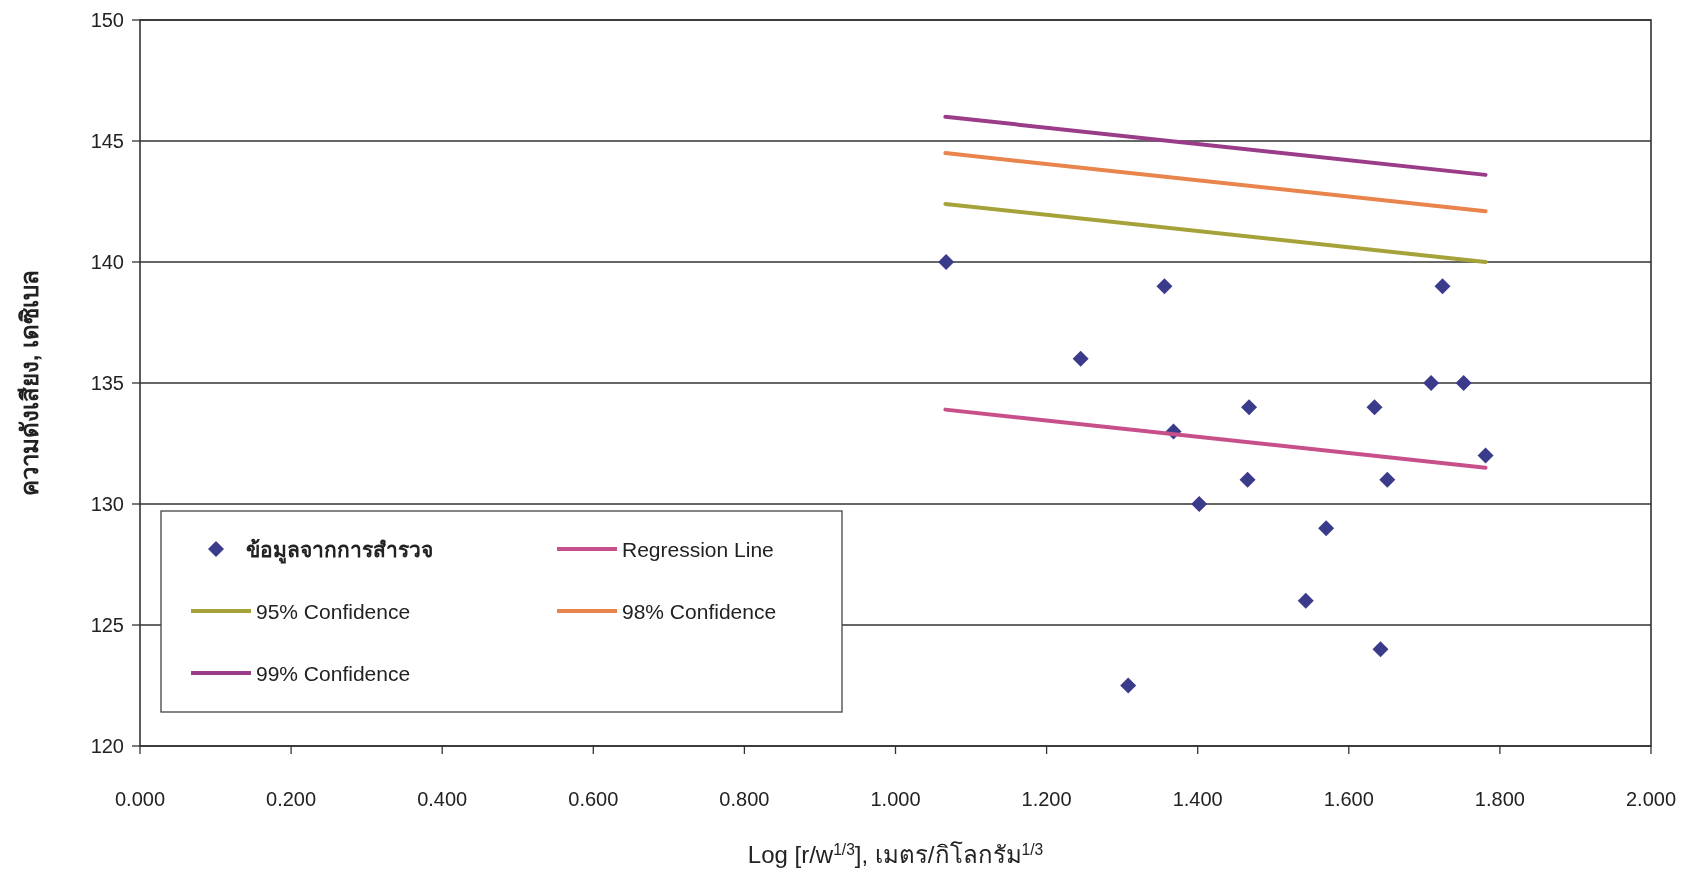  Describe the element at coordinates (107, 383) in the screenshot. I see `y-tick-label: 135` at that location.